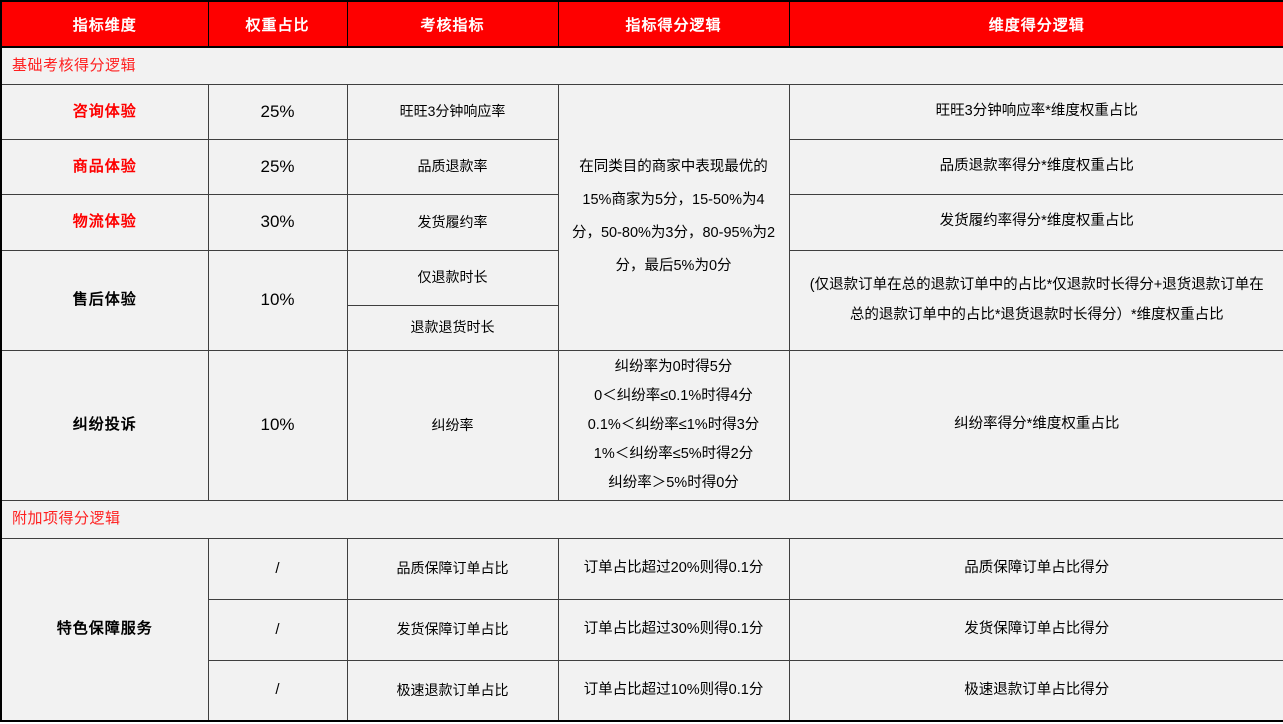 Image resolution: width=1283 pixels, height=724 pixels. I want to click on cell-product-indicator: 品质退款率, so click(452, 166).